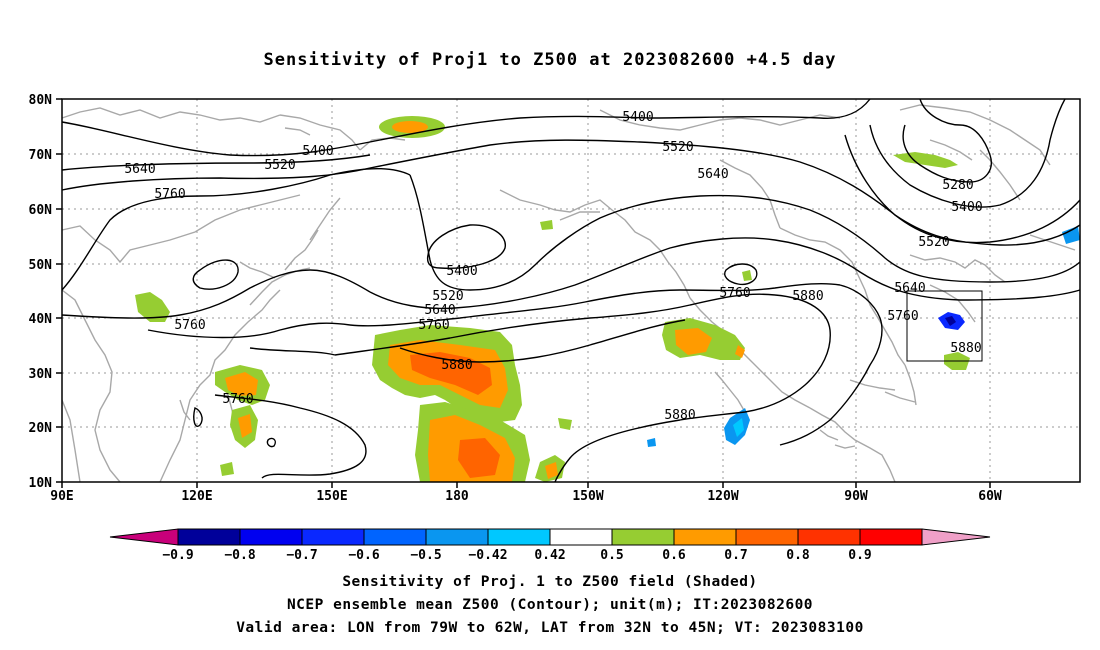  Describe the element at coordinates (735, 555) in the screenshot. I see `colorbar-label: 0.7` at that location.